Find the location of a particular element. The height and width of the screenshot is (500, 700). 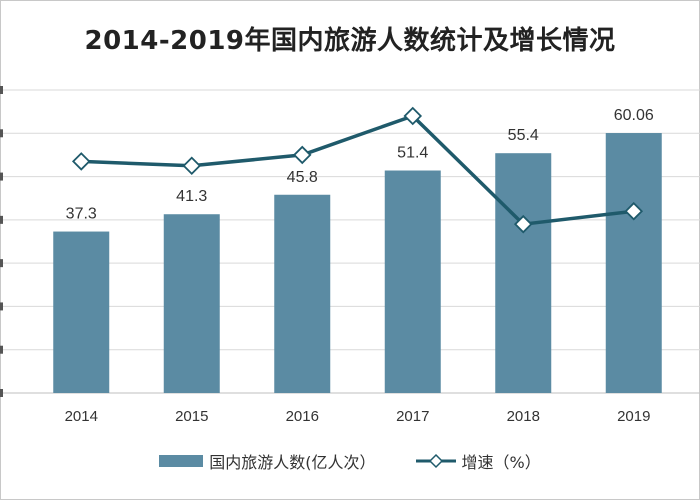

chart-legend: 国内旅游人数(亿人次） 增速（%） is located at coordinates (350, 461).